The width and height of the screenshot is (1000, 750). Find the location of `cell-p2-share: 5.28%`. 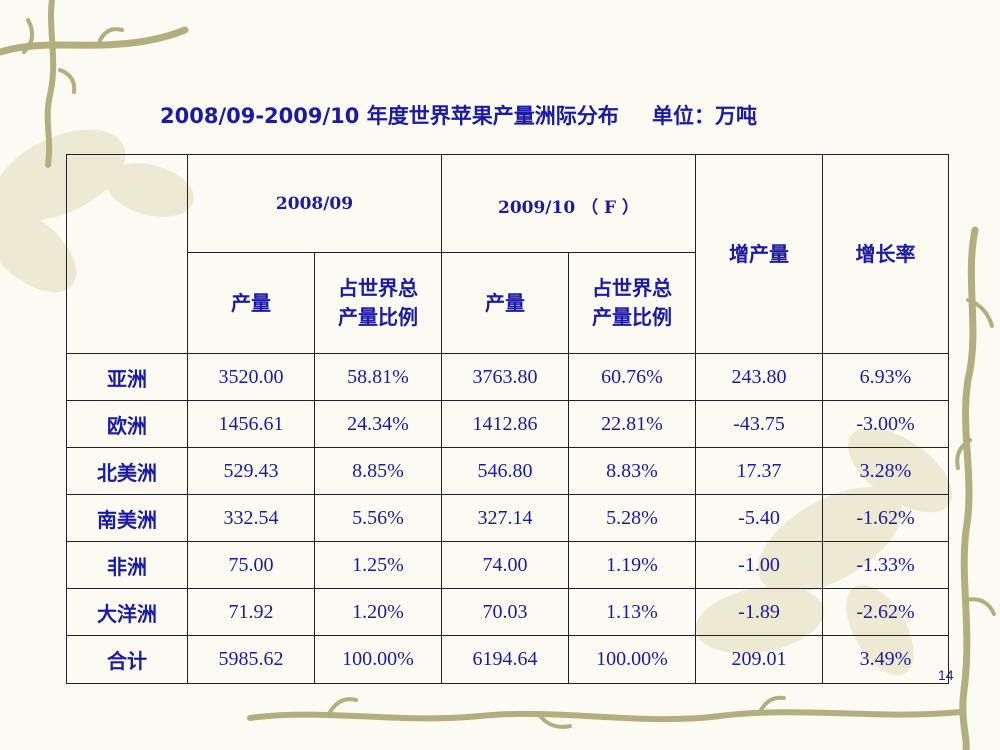

cell-p2-share: 5.28% is located at coordinates (632, 518).